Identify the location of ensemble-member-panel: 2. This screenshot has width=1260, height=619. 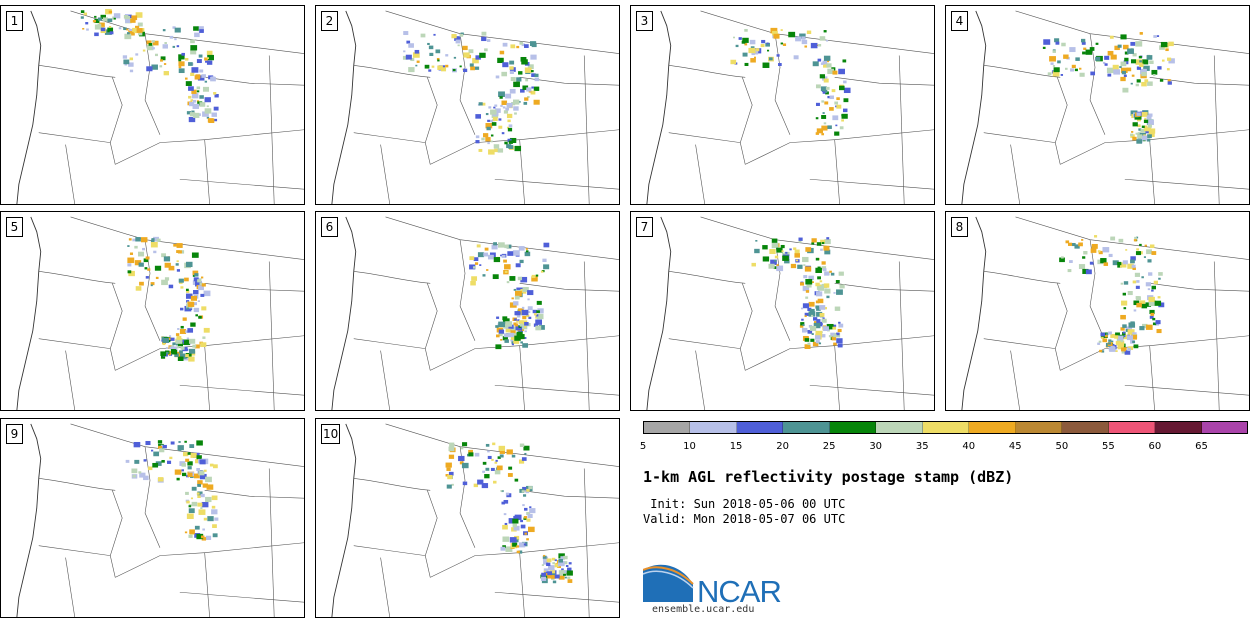
(467, 105).